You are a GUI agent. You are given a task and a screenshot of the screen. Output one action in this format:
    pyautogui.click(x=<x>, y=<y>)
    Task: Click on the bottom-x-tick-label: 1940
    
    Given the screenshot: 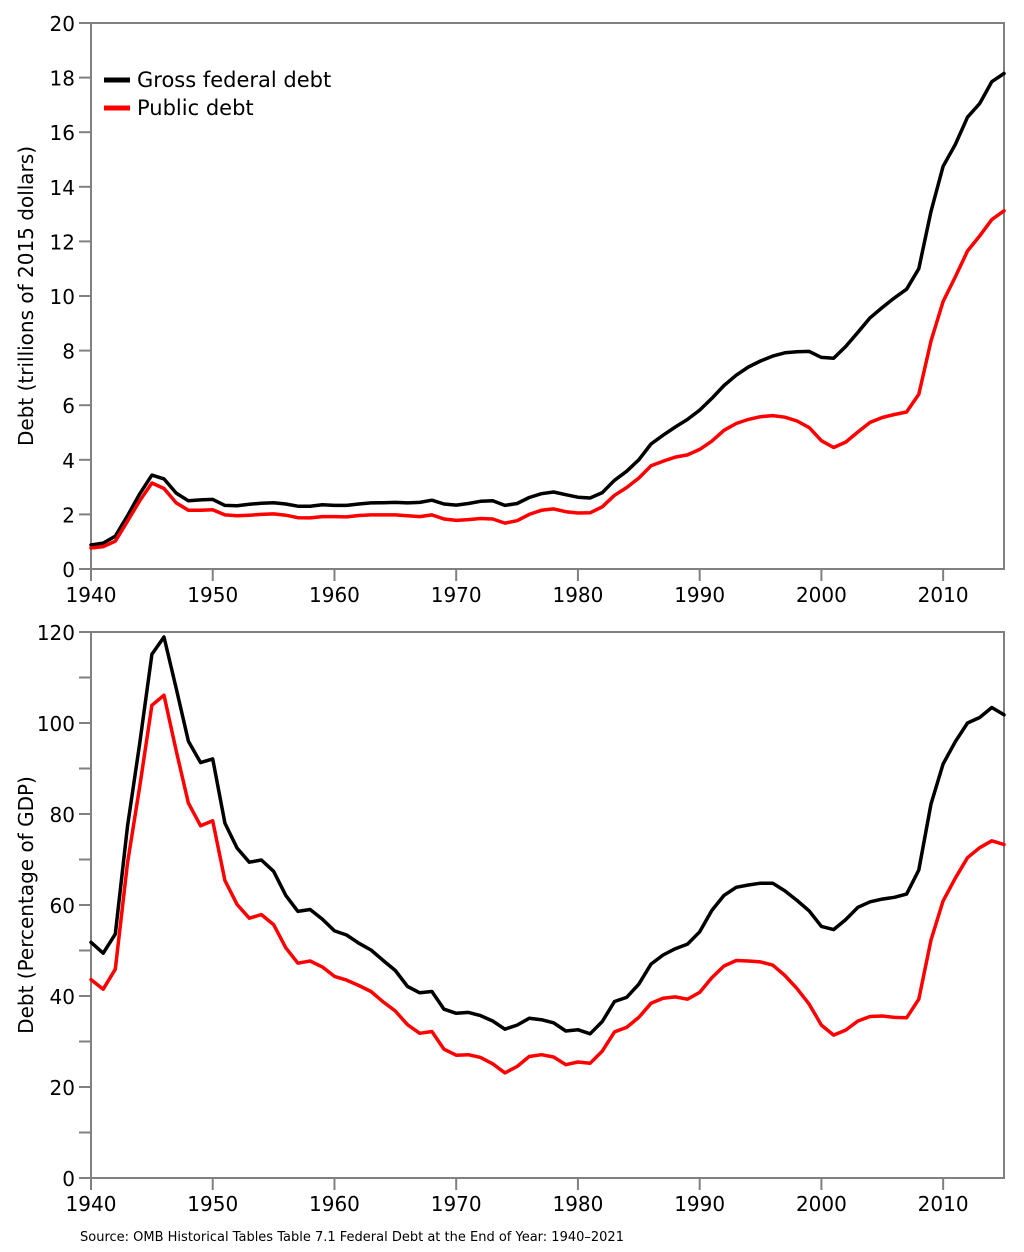 What is the action you would take?
    pyautogui.click(x=91, y=1204)
    